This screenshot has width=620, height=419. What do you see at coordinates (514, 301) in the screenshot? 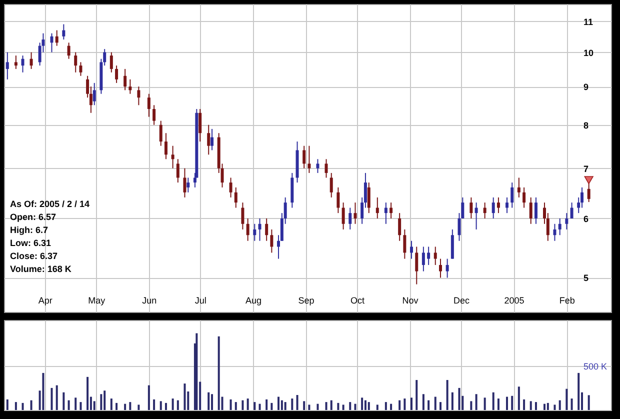
I see `x-tick-label: 2005` at bounding box center [514, 301].